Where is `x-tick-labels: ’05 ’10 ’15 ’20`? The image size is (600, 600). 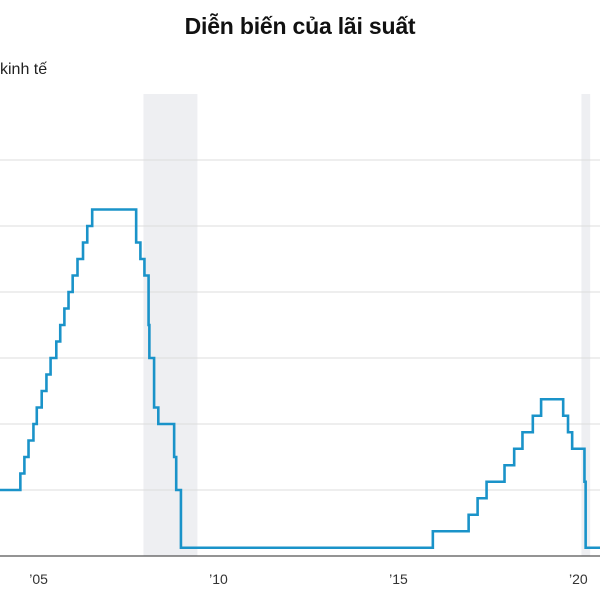
x-tick-labels: ’05 ’10 ’15 ’20 is located at coordinates (308, 579).